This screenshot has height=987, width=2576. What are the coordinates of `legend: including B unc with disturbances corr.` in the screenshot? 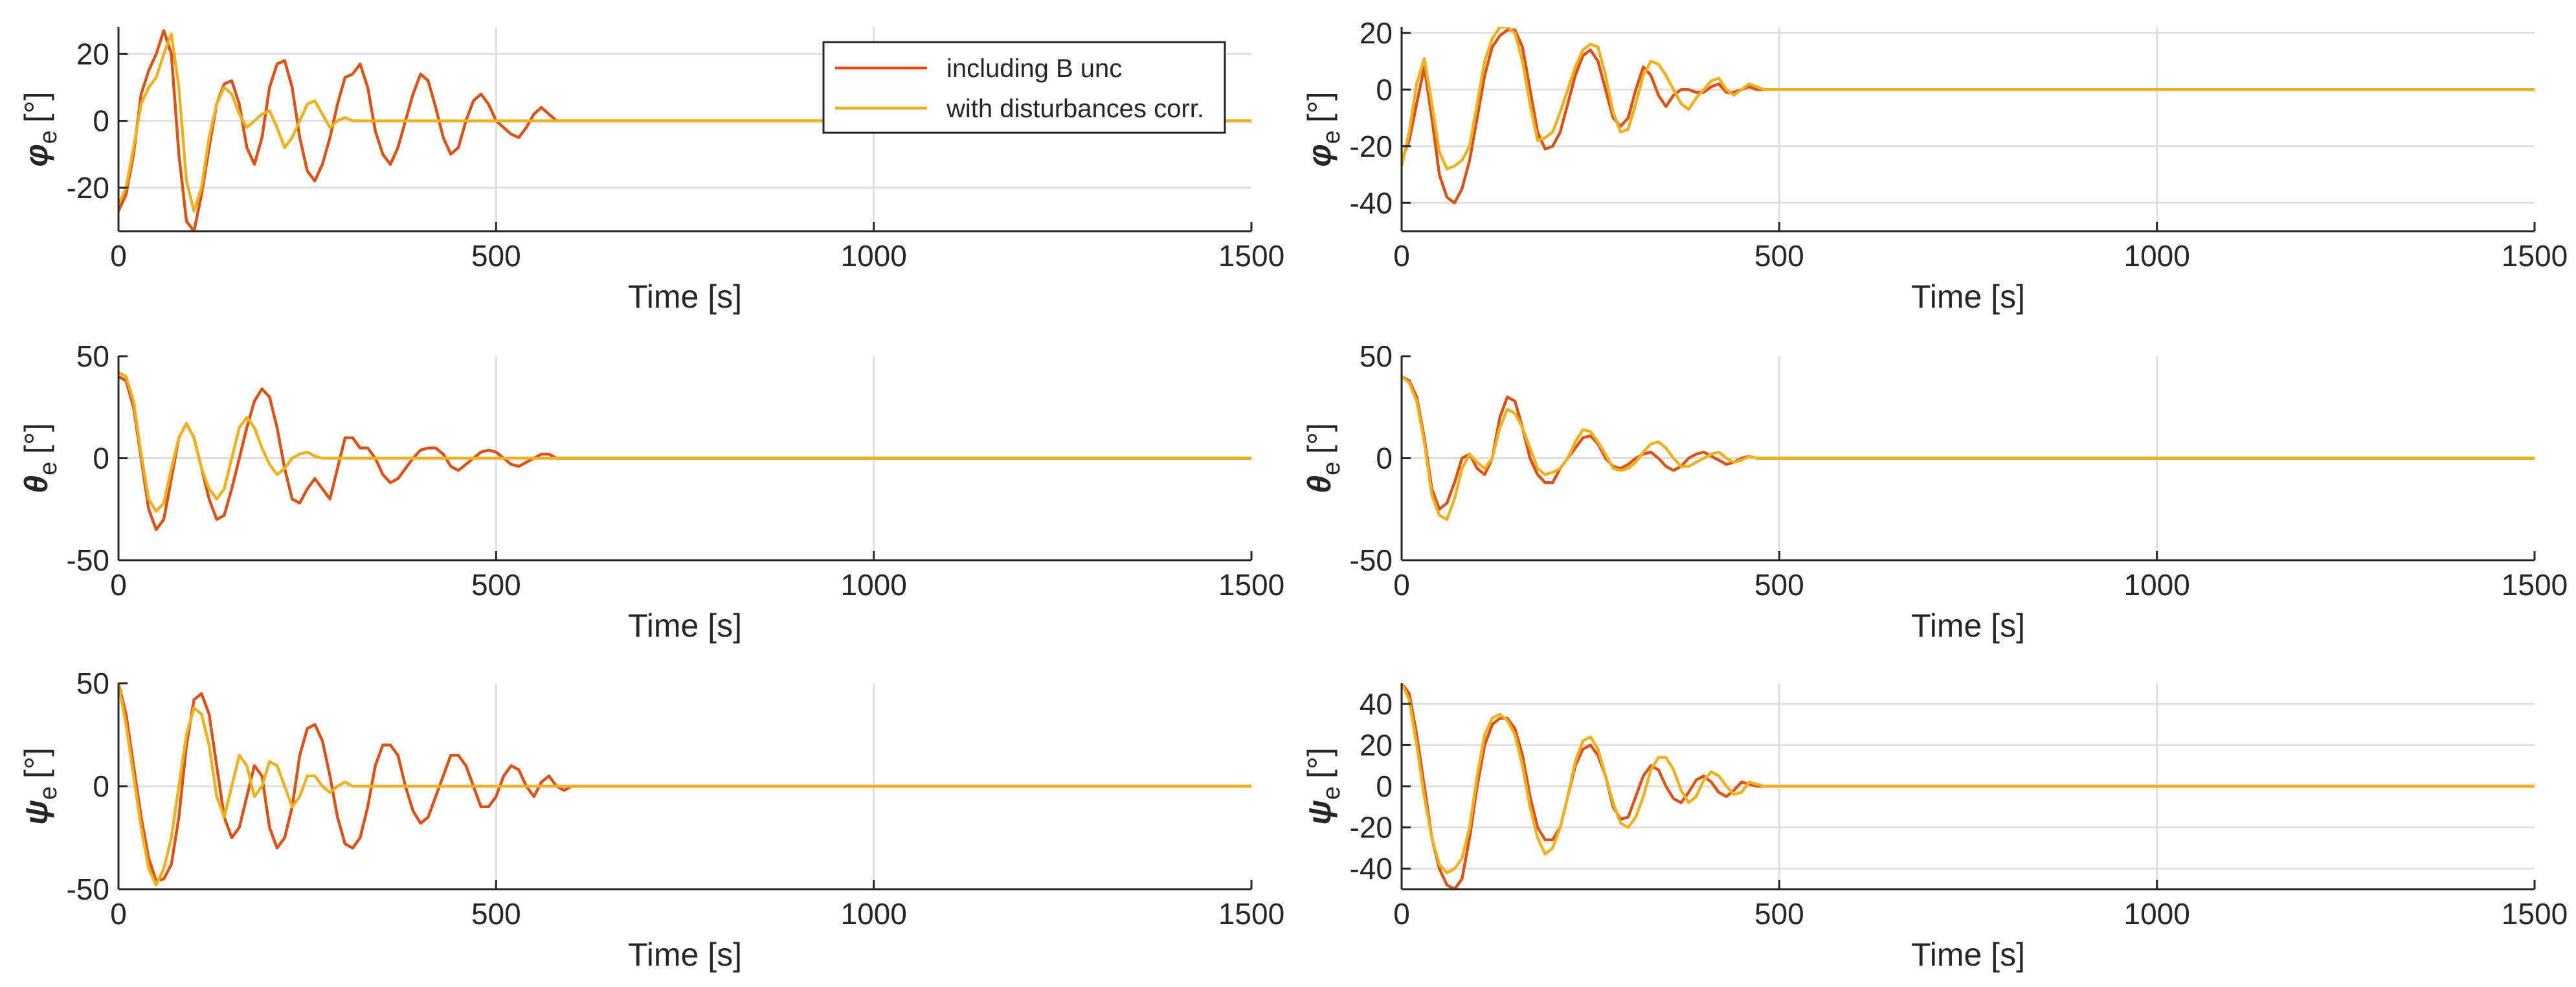 It's located at (1024, 87).